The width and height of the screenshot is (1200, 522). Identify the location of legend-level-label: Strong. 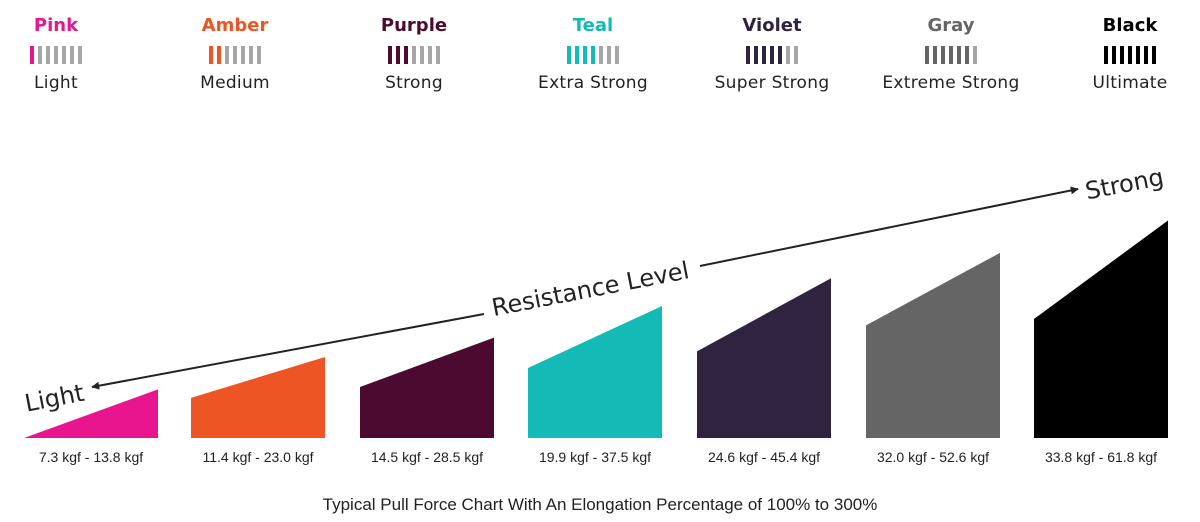
(414, 83).